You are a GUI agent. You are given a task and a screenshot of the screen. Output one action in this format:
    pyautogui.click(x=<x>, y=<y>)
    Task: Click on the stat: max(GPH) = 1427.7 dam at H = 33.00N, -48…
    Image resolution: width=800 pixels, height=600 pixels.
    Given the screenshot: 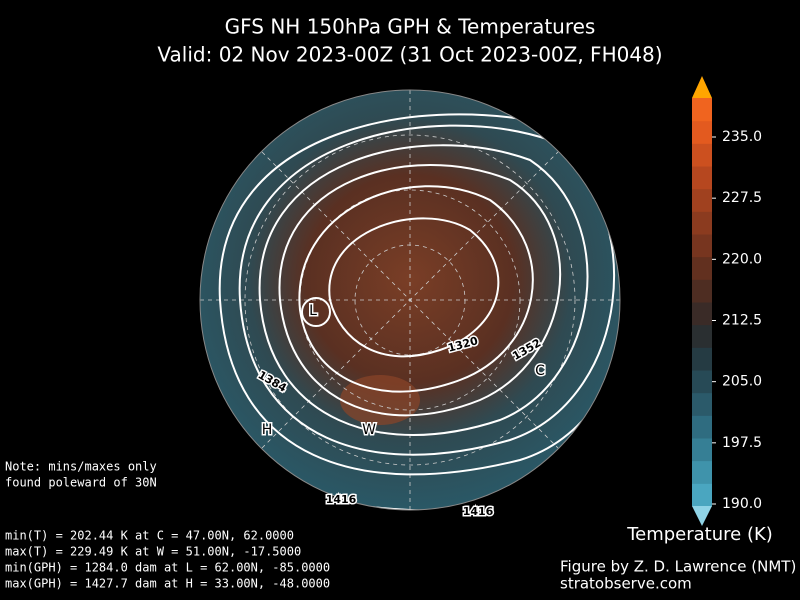 What is the action you would take?
    pyautogui.click(x=167, y=584)
    